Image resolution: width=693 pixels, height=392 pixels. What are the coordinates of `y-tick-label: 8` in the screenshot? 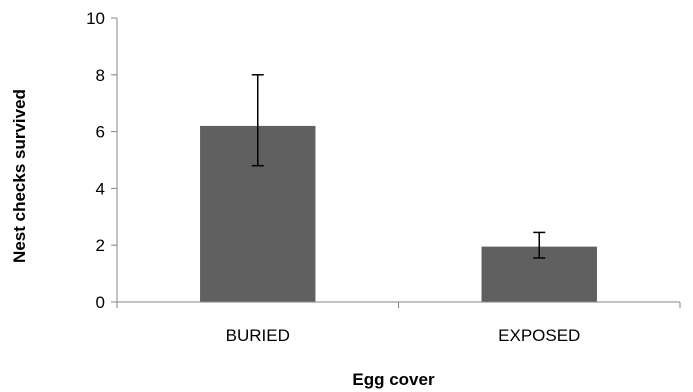 It's located at (100, 75).